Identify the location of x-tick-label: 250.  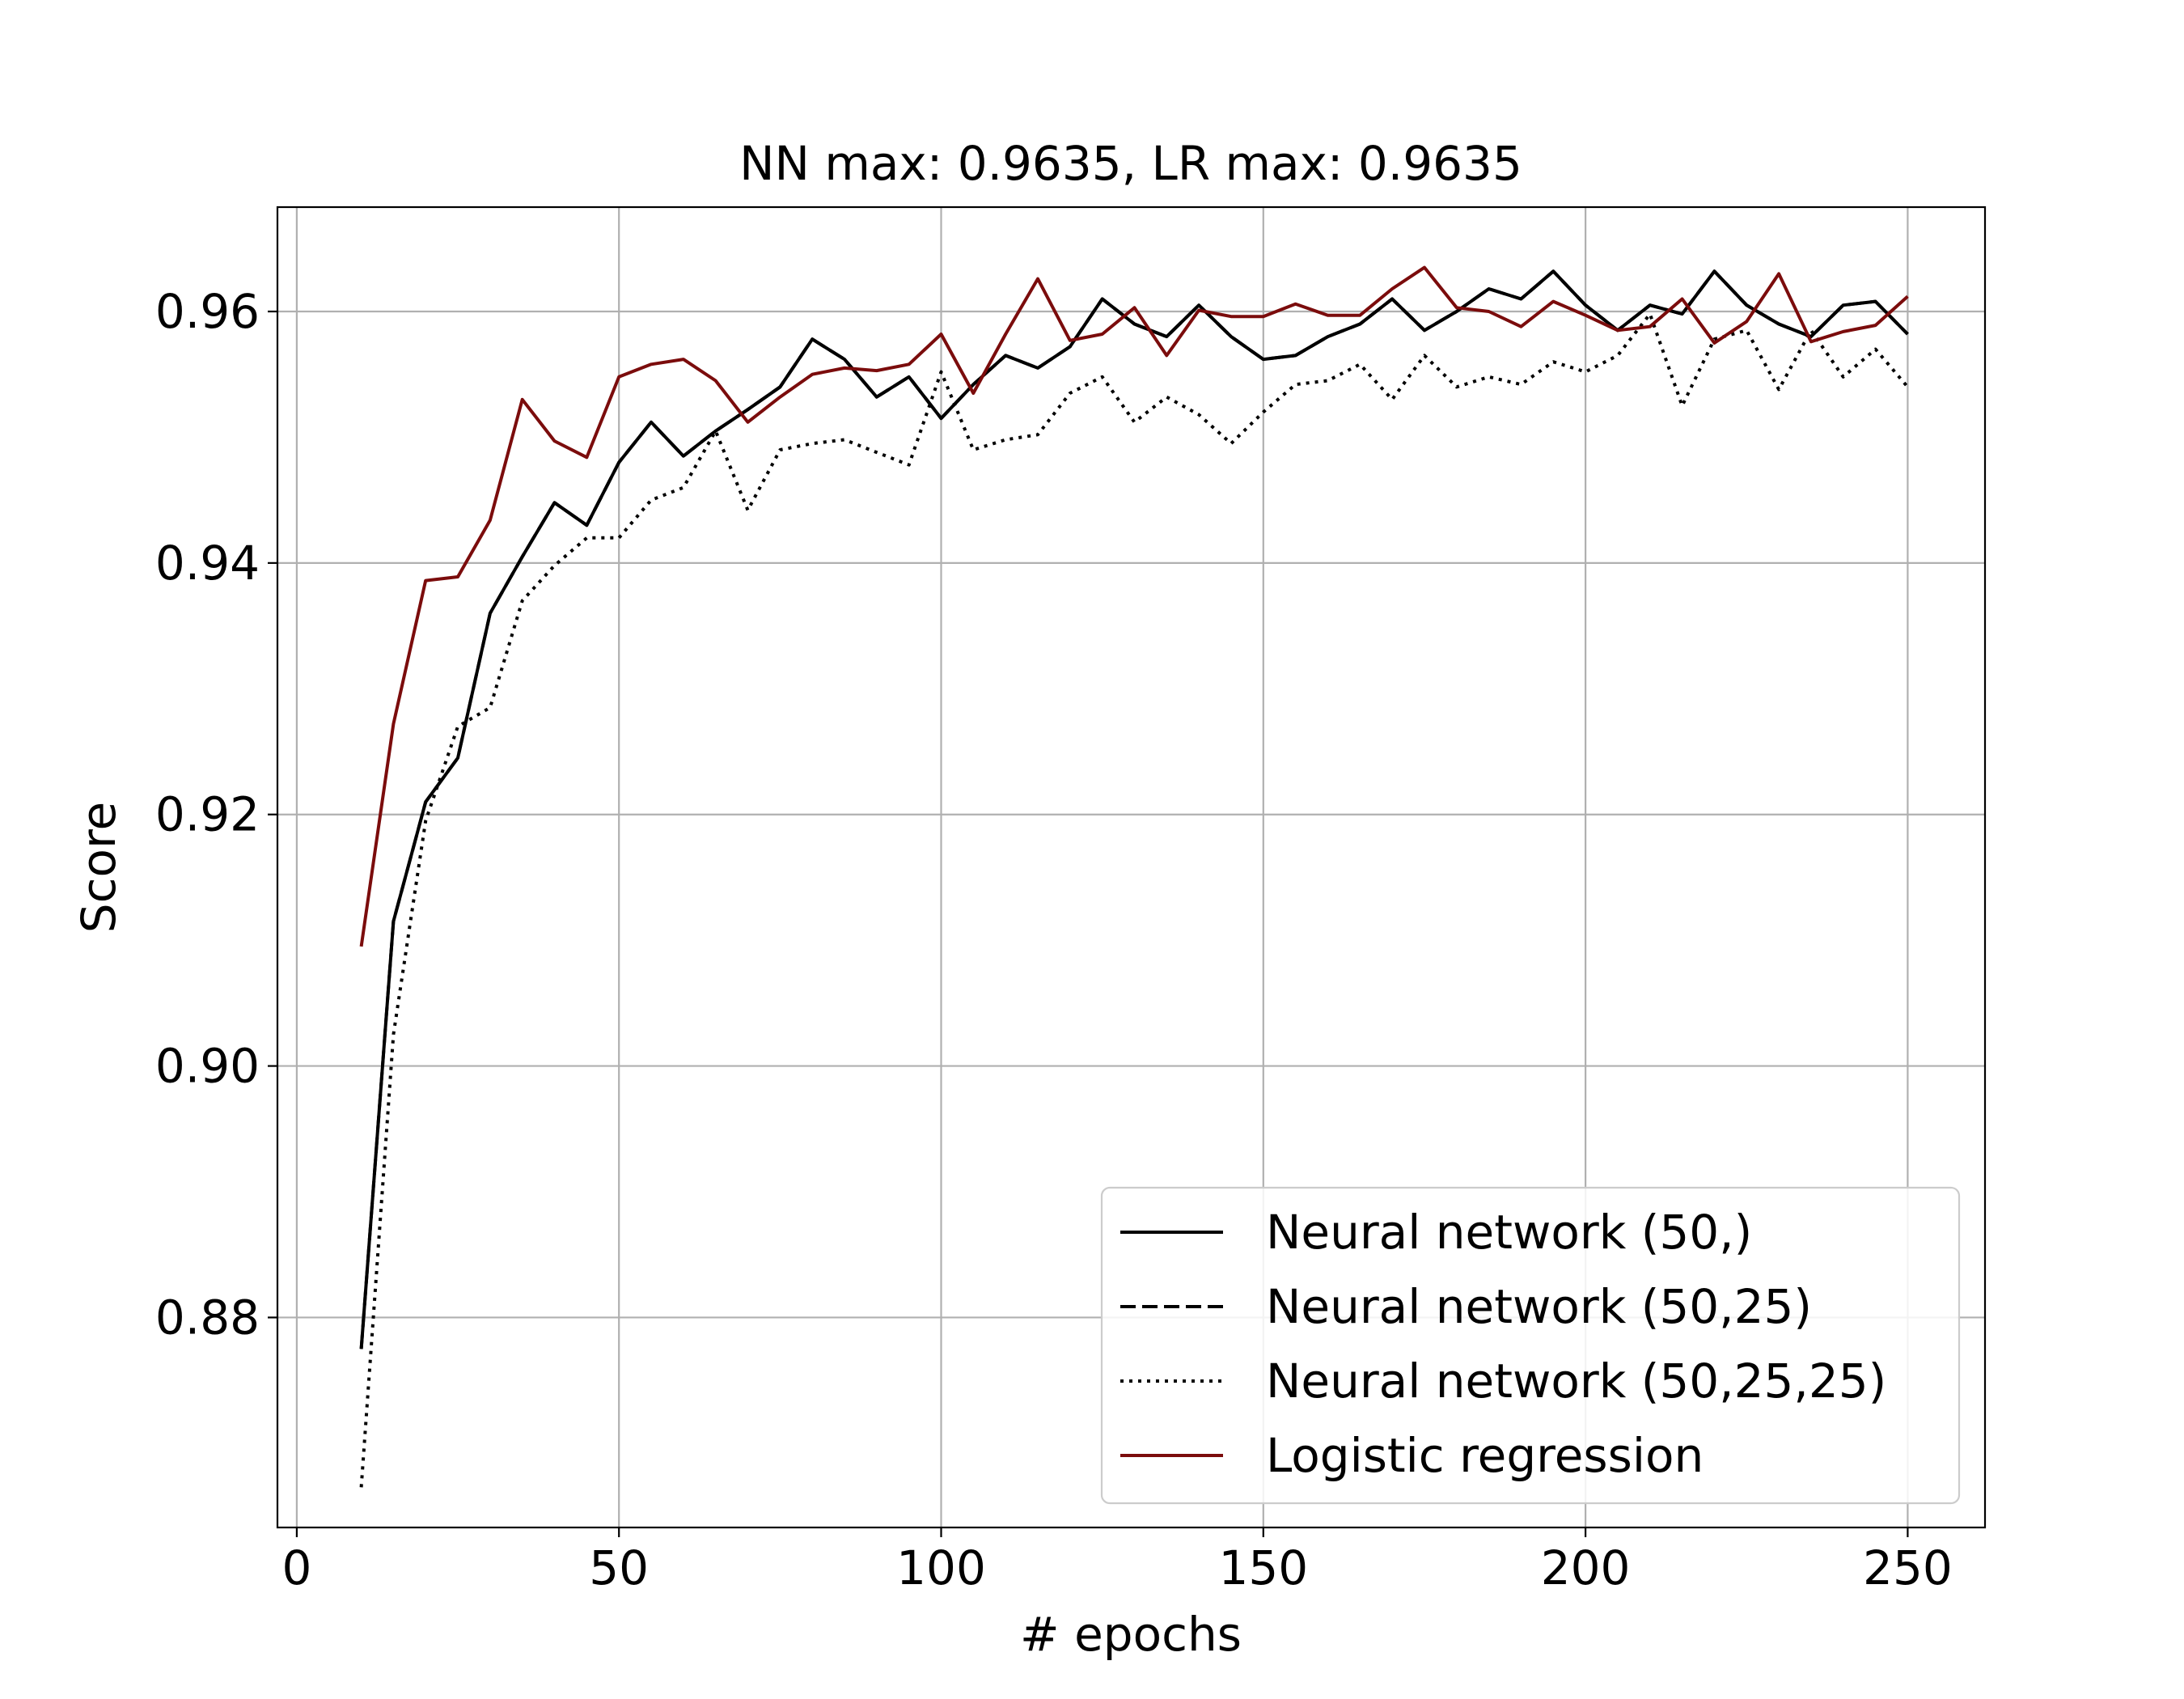
(1908, 1567).